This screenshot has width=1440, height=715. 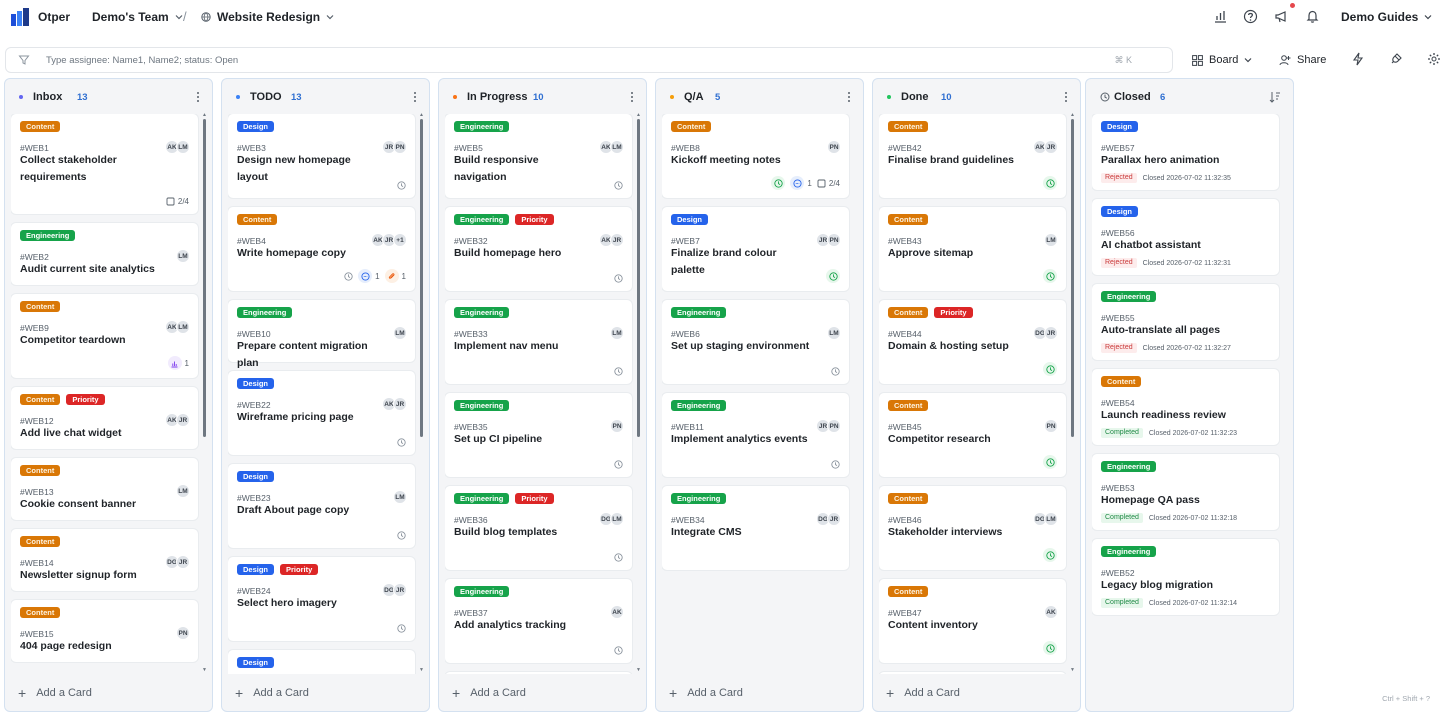 I want to click on brand-name: Otper, so click(x=54, y=17).